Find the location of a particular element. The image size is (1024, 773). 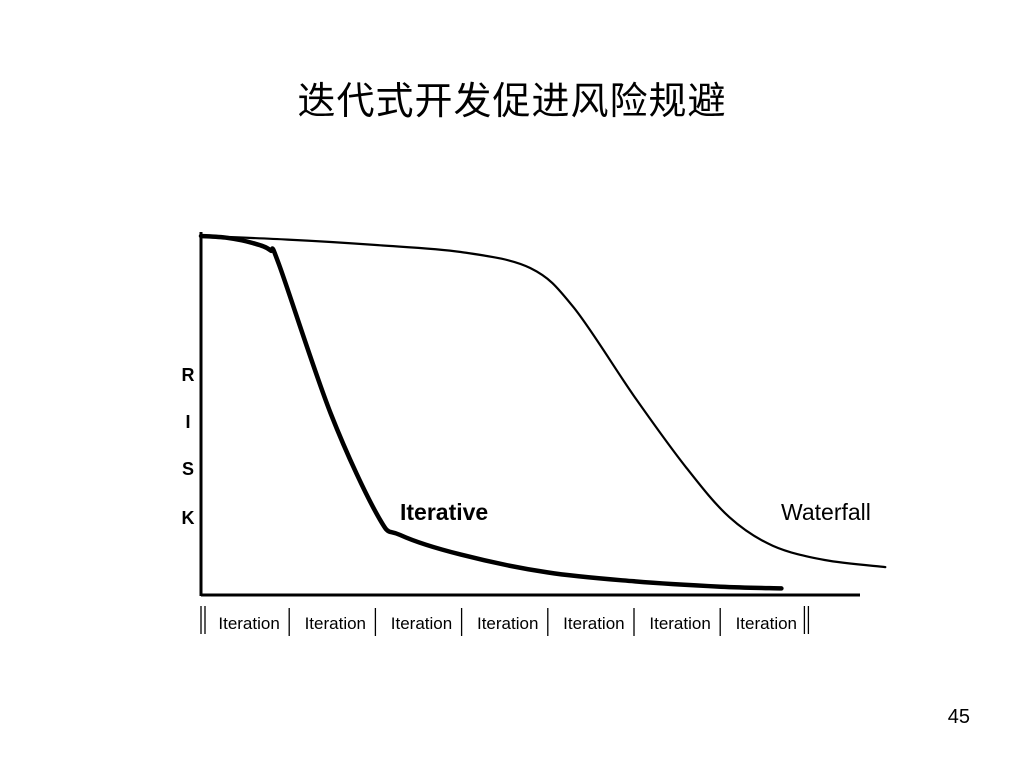

x-tick-label-iteration-7: Iteration is located at coordinates (766, 623).